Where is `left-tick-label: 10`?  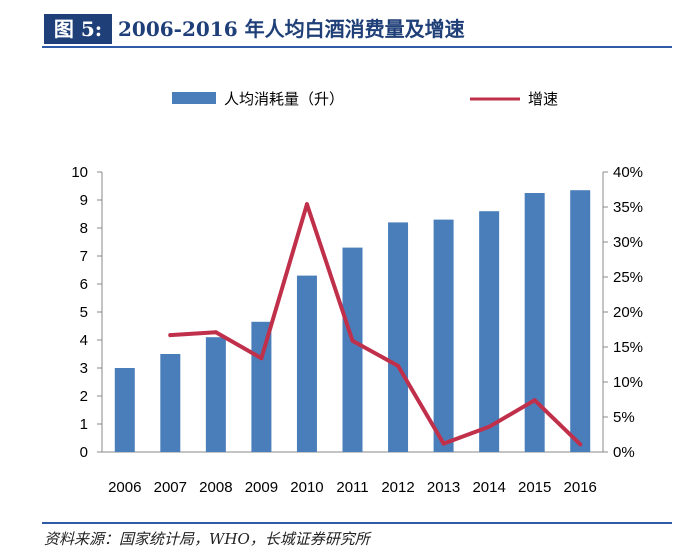
left-tick-label: 10 is located at coordinates (79, 172).